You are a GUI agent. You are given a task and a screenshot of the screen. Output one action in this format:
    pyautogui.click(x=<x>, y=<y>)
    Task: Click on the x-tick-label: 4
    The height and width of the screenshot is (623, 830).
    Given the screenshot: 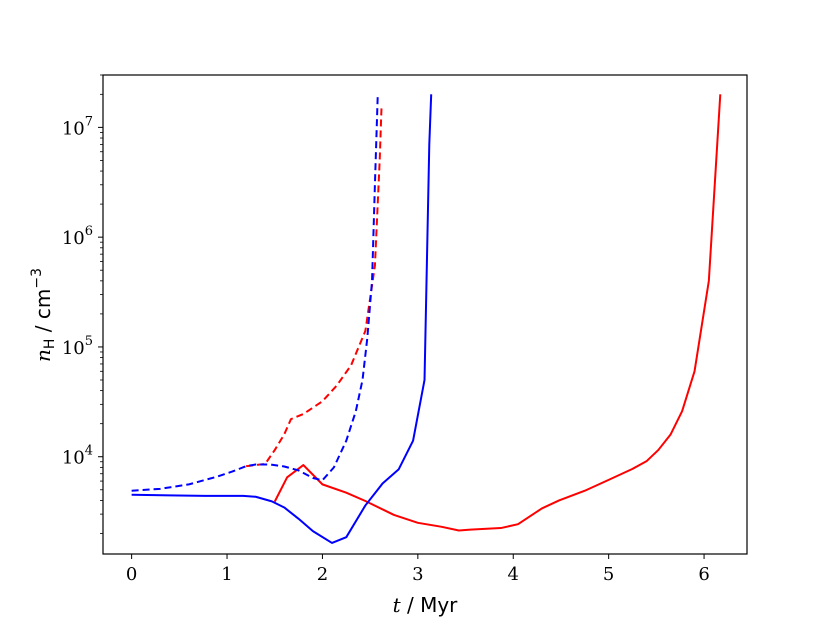 What is the action you would take?
    pyautogui.click(x=513, y=574)
    